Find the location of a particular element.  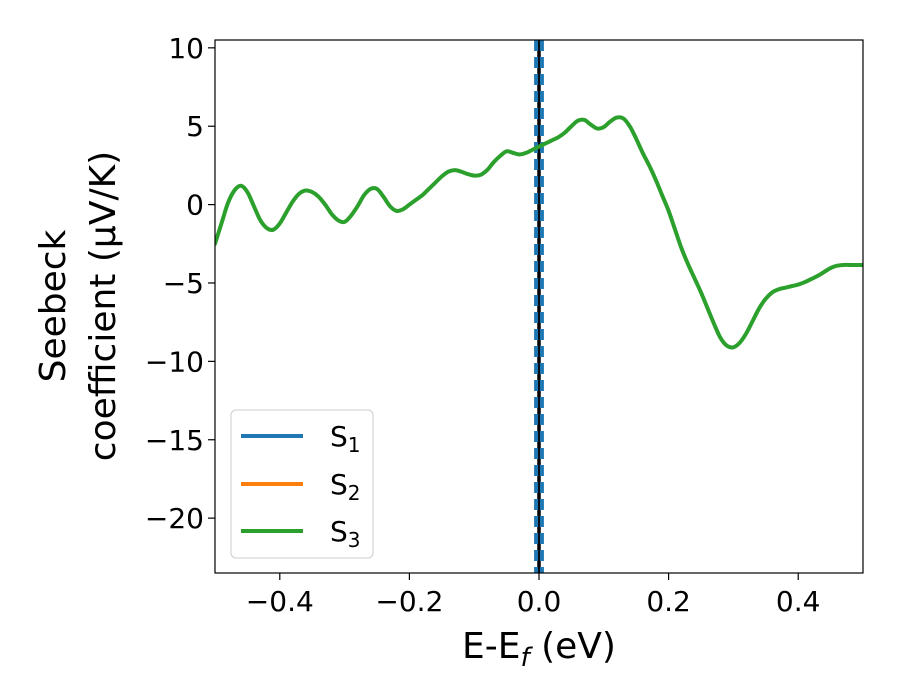

y-tick-label: 5 is located at coordinates (195, 126).